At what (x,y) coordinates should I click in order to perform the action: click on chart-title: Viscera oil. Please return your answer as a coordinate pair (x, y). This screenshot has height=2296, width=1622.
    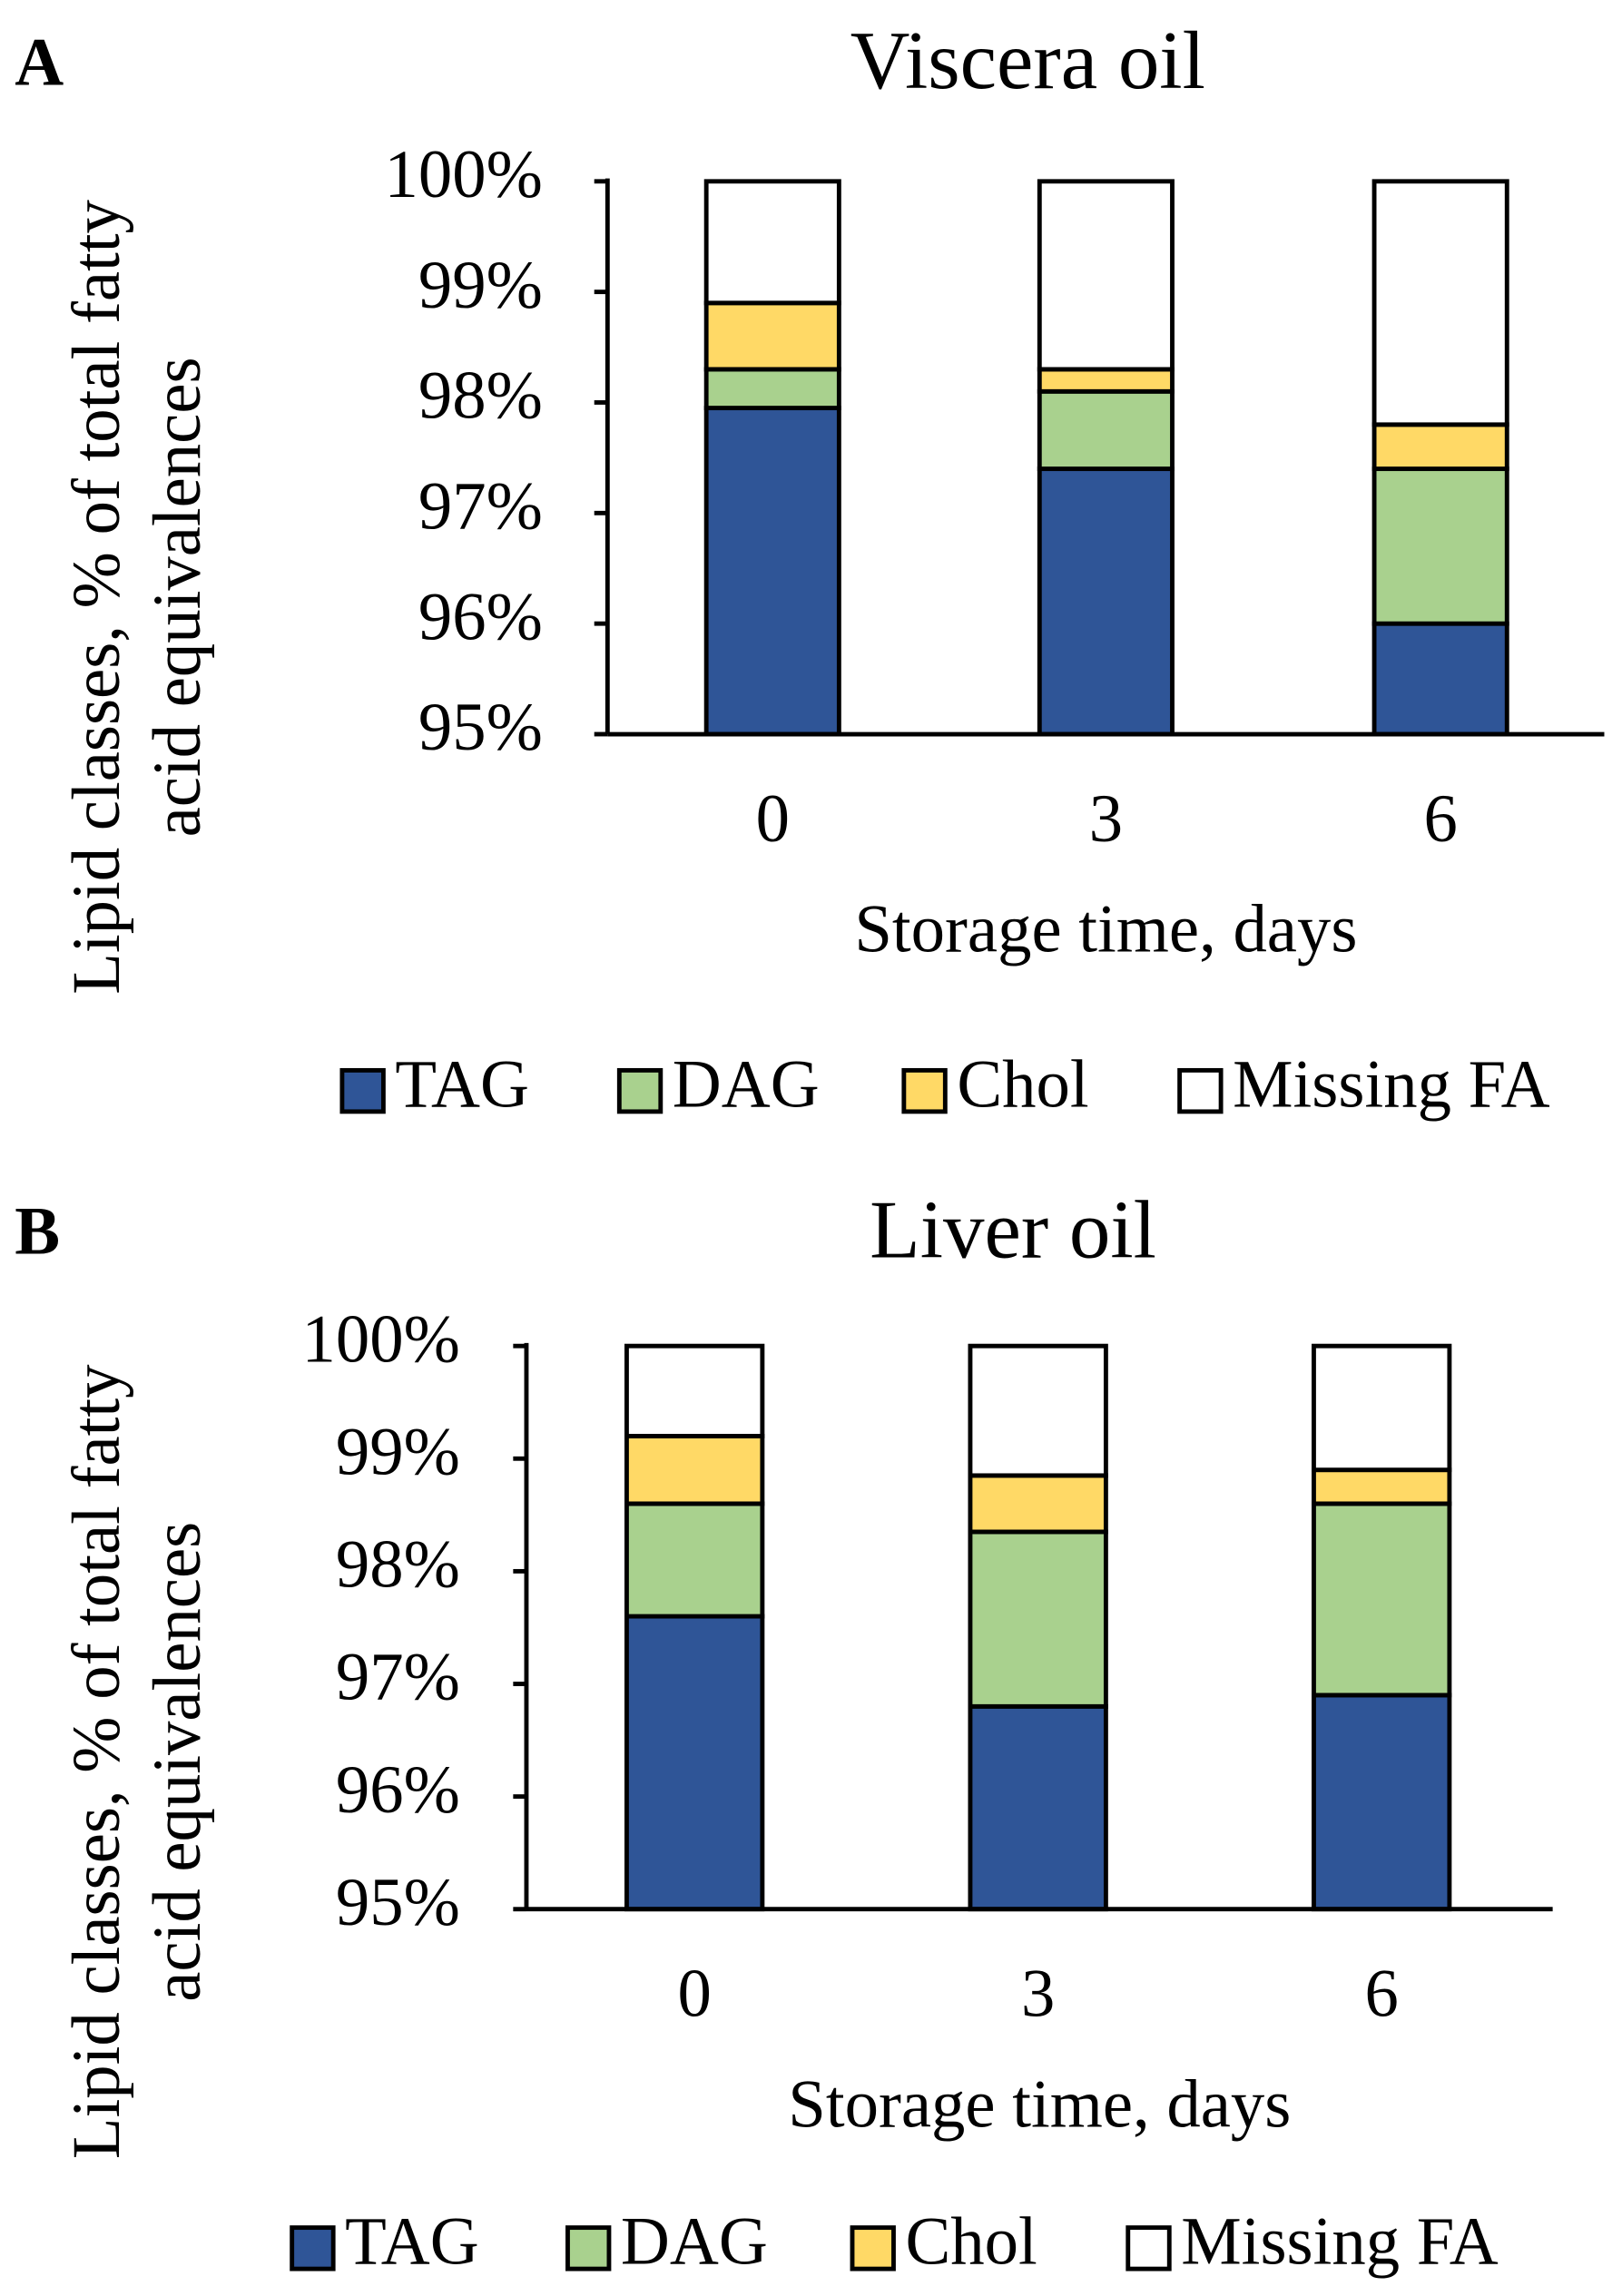
    Looking at the image, I should click on (1027, 60).